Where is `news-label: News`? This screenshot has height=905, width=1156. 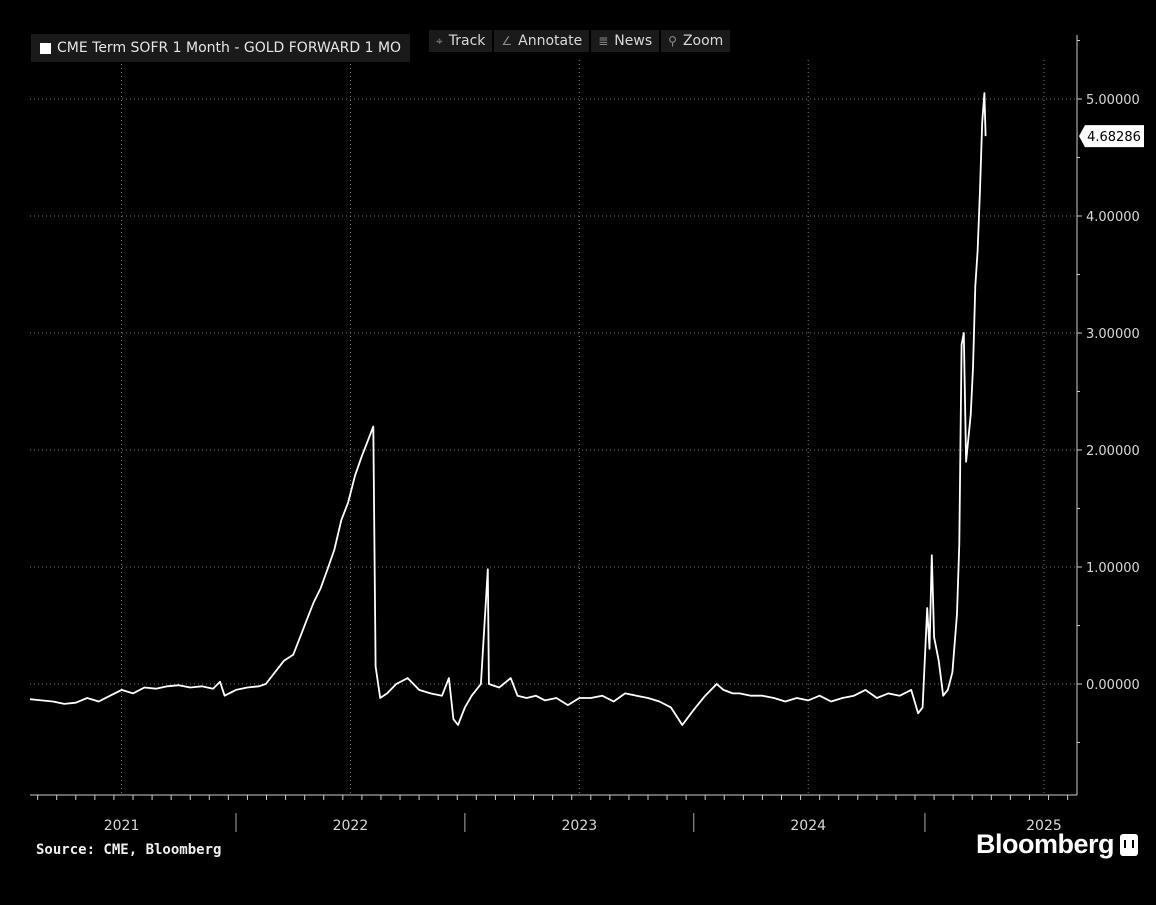 news-label: News is located at coordinates (633, 41).